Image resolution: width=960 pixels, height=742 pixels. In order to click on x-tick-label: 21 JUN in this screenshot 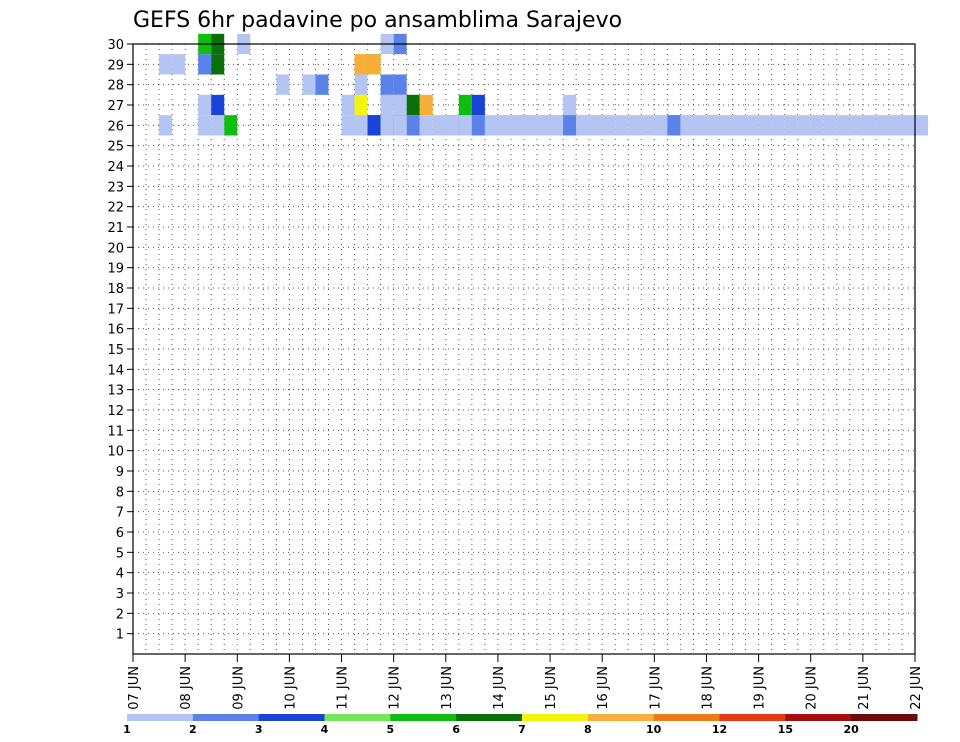, I will do `click(864, 688)`.